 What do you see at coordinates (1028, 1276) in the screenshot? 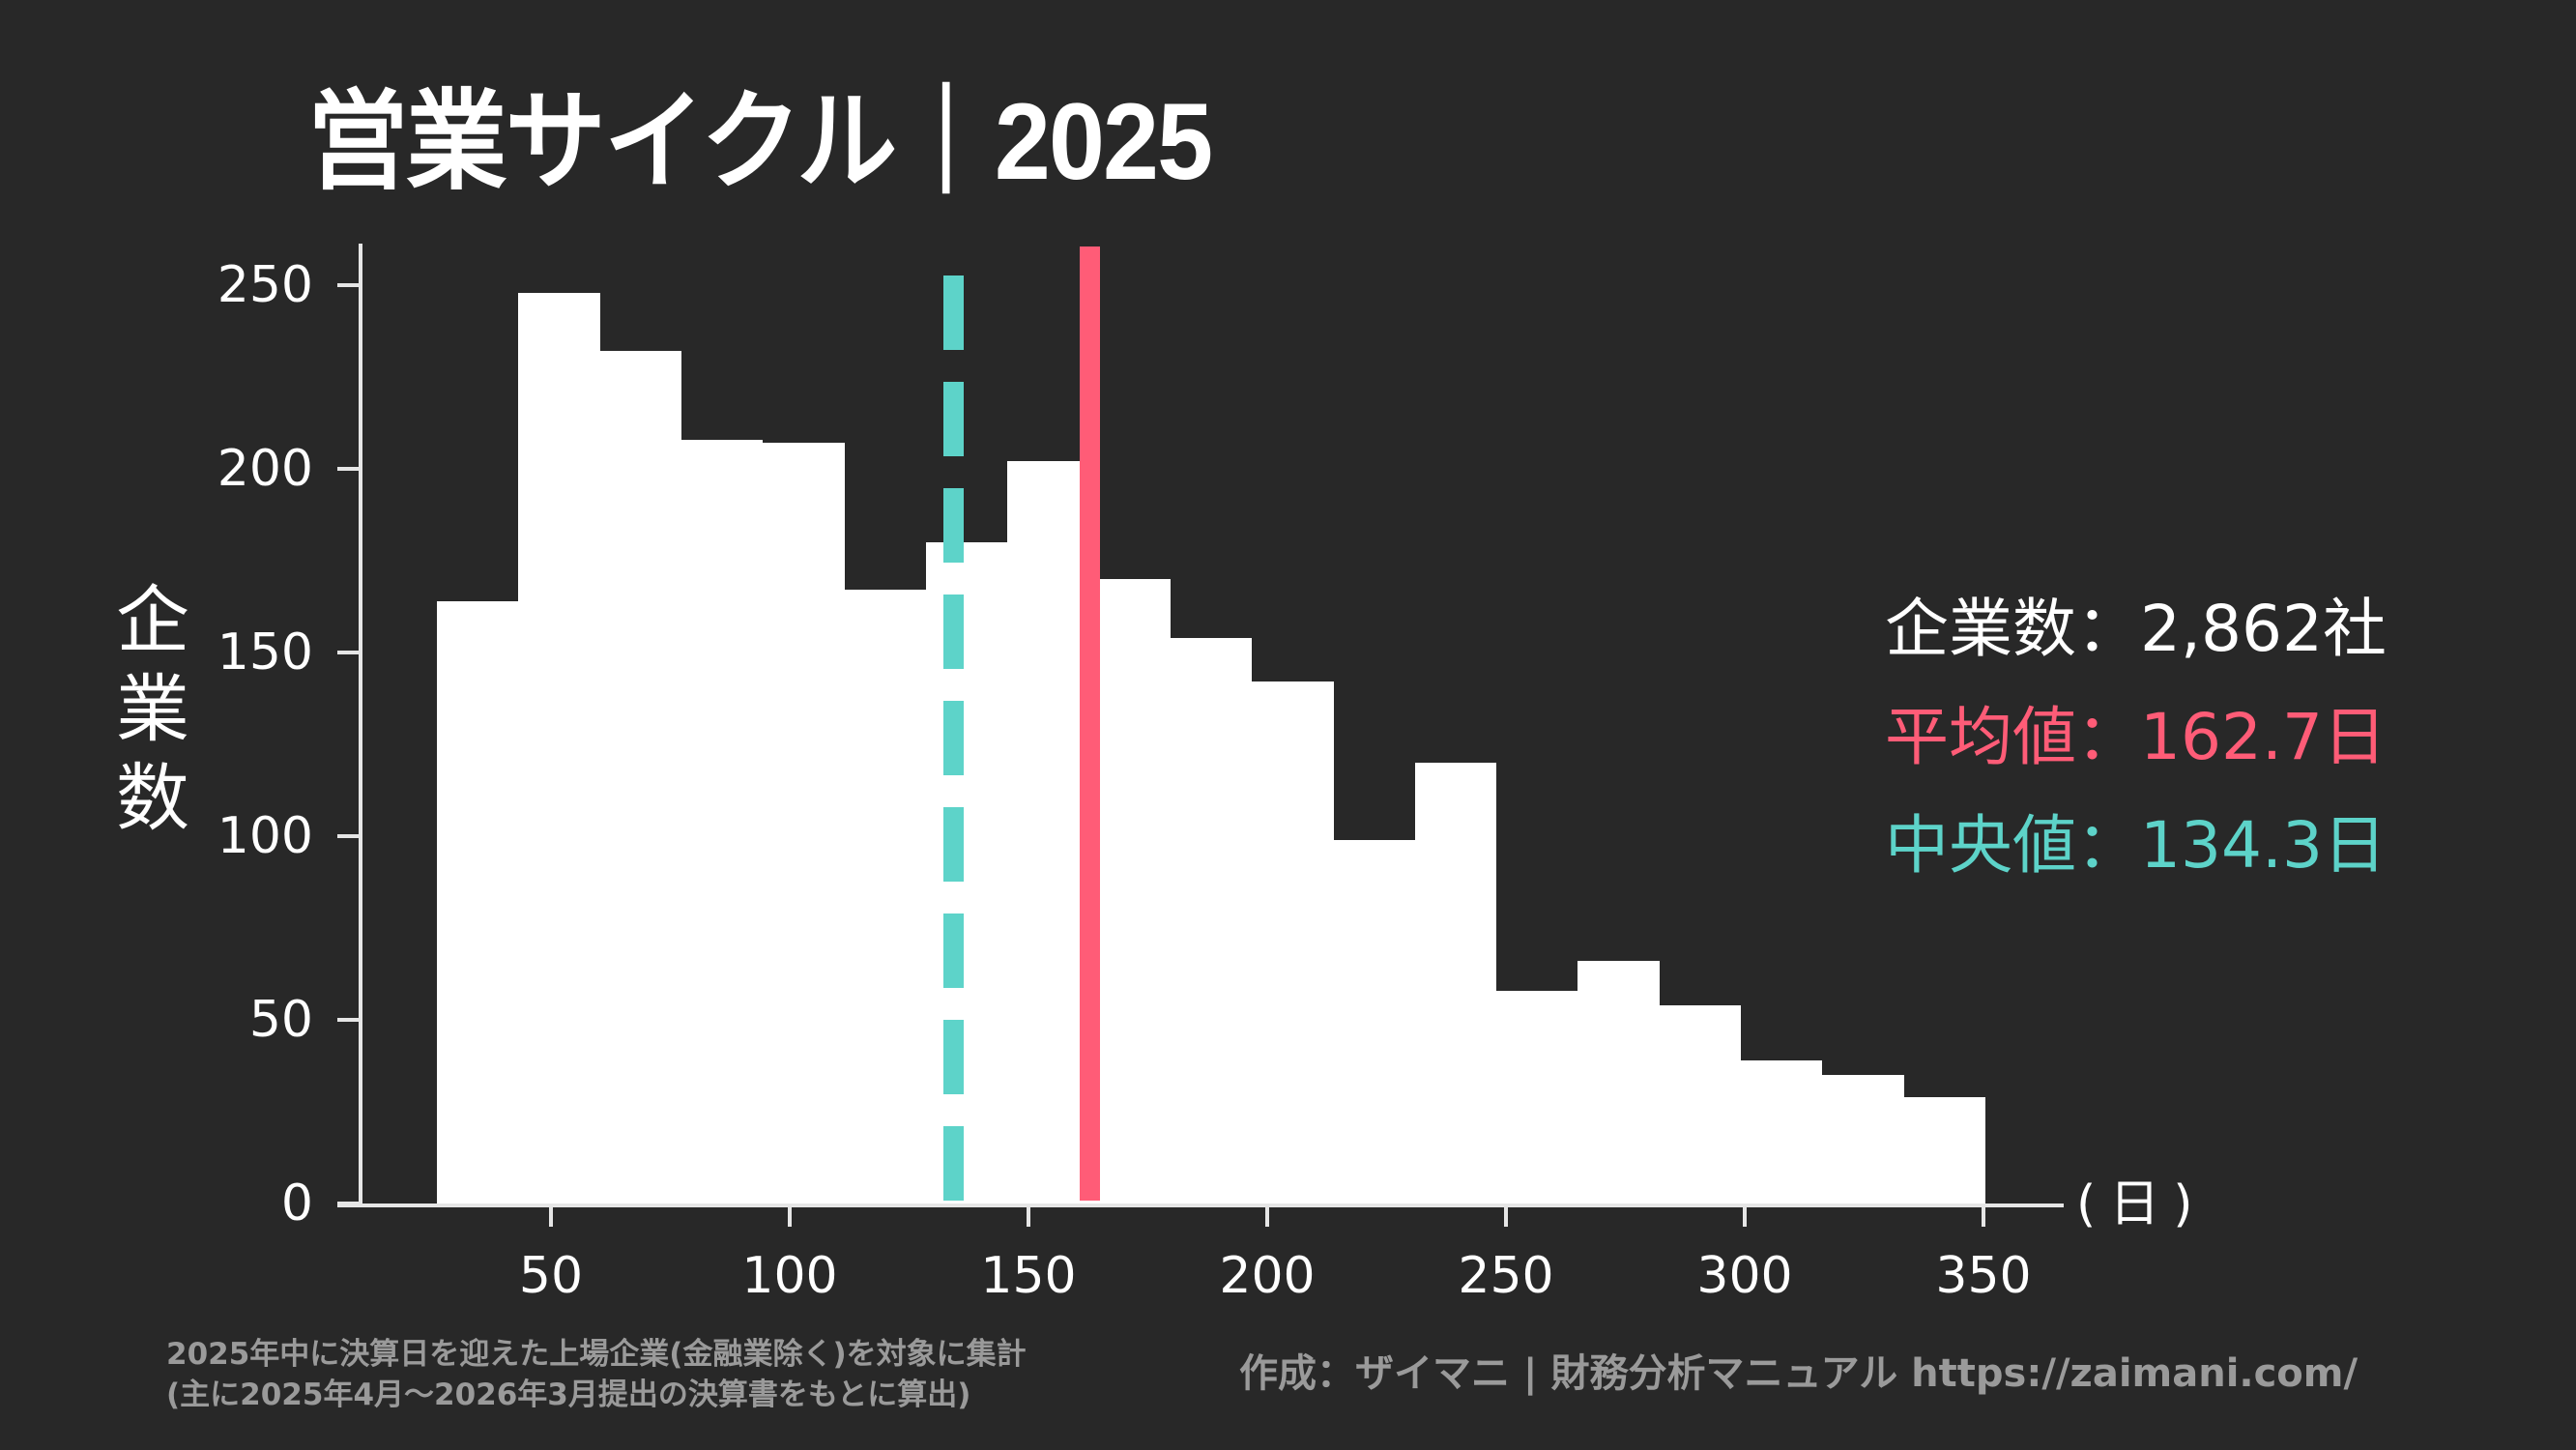
I see `x-tick-label: 150` at bounding box center [1028, 1276].